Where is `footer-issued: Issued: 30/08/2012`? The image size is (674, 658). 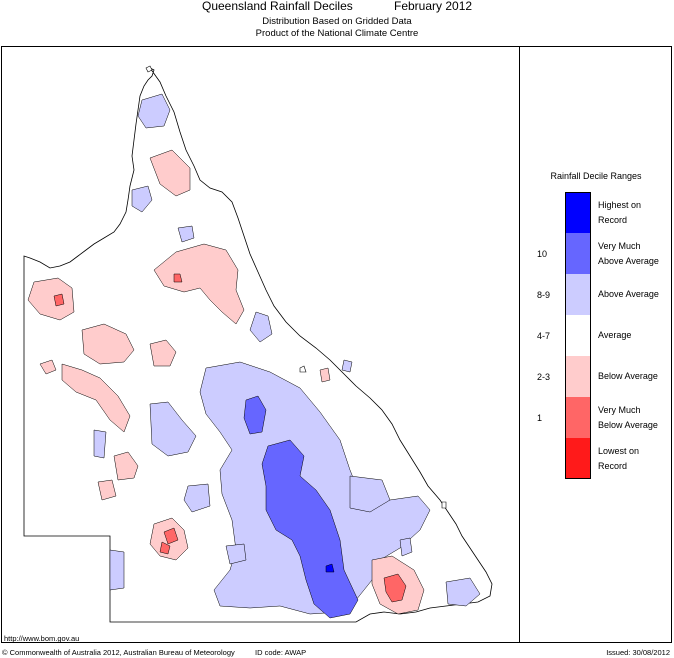
footer-issued: Issued: 30/08/2012 is located at coordinates (638, 652).